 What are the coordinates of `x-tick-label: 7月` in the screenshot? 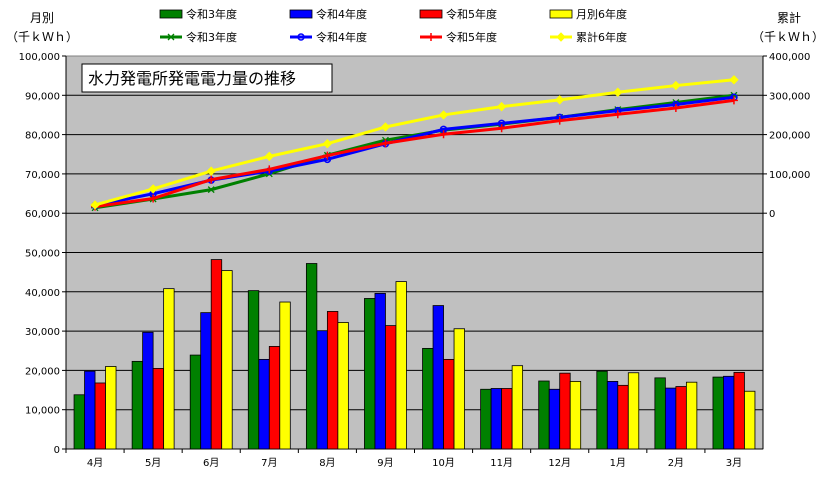 It's located at (269, 463).